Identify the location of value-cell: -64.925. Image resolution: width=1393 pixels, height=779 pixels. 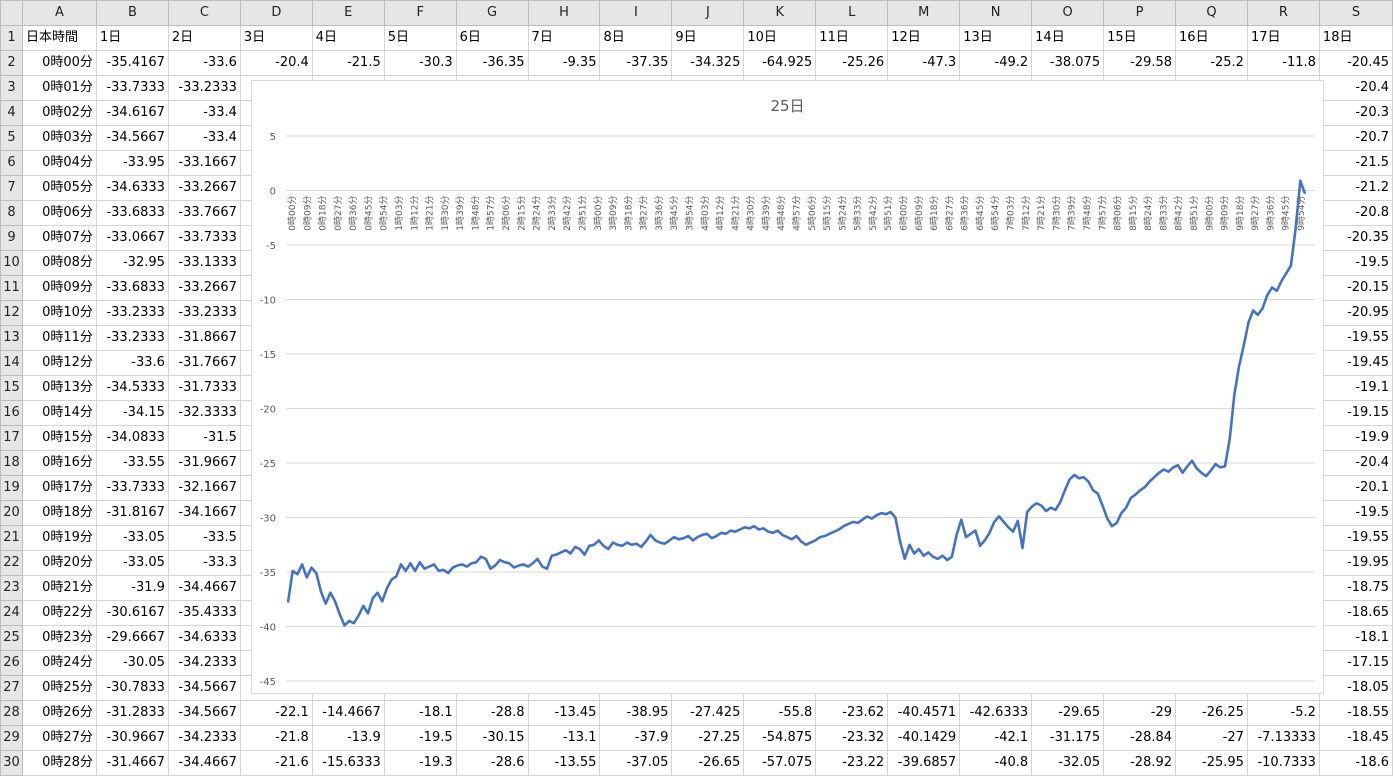
(780, 63).